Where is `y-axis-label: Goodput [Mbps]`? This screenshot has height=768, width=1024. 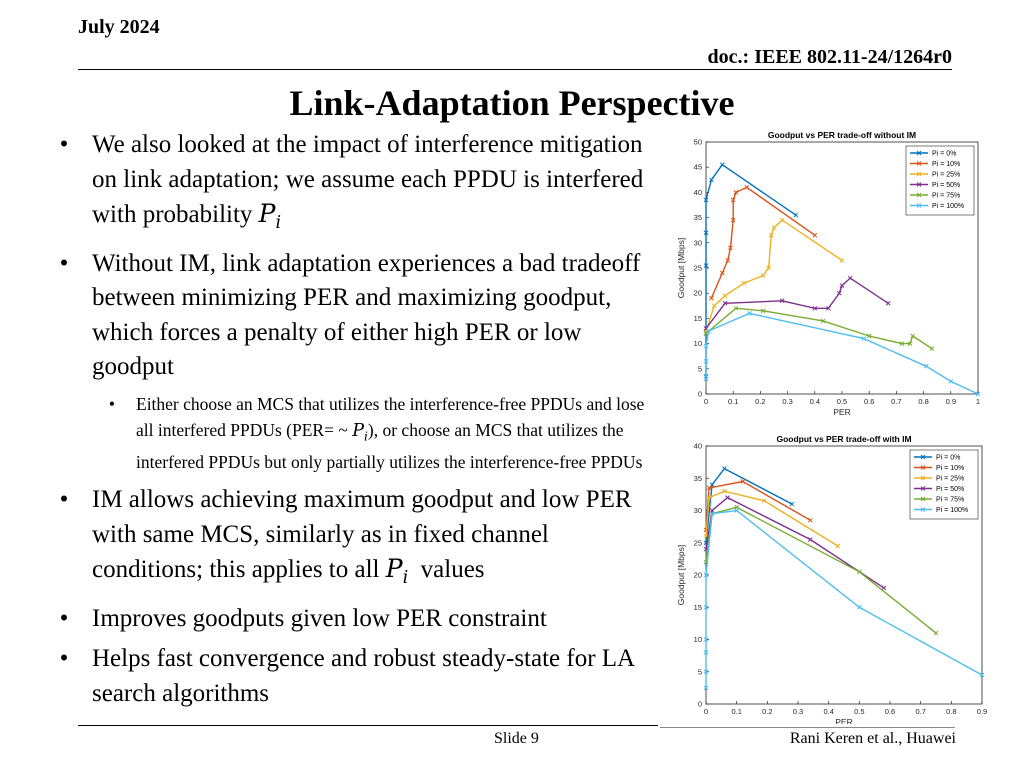
y-axis-label: Goodput [Mbps] is located at coordinates (681, 268).